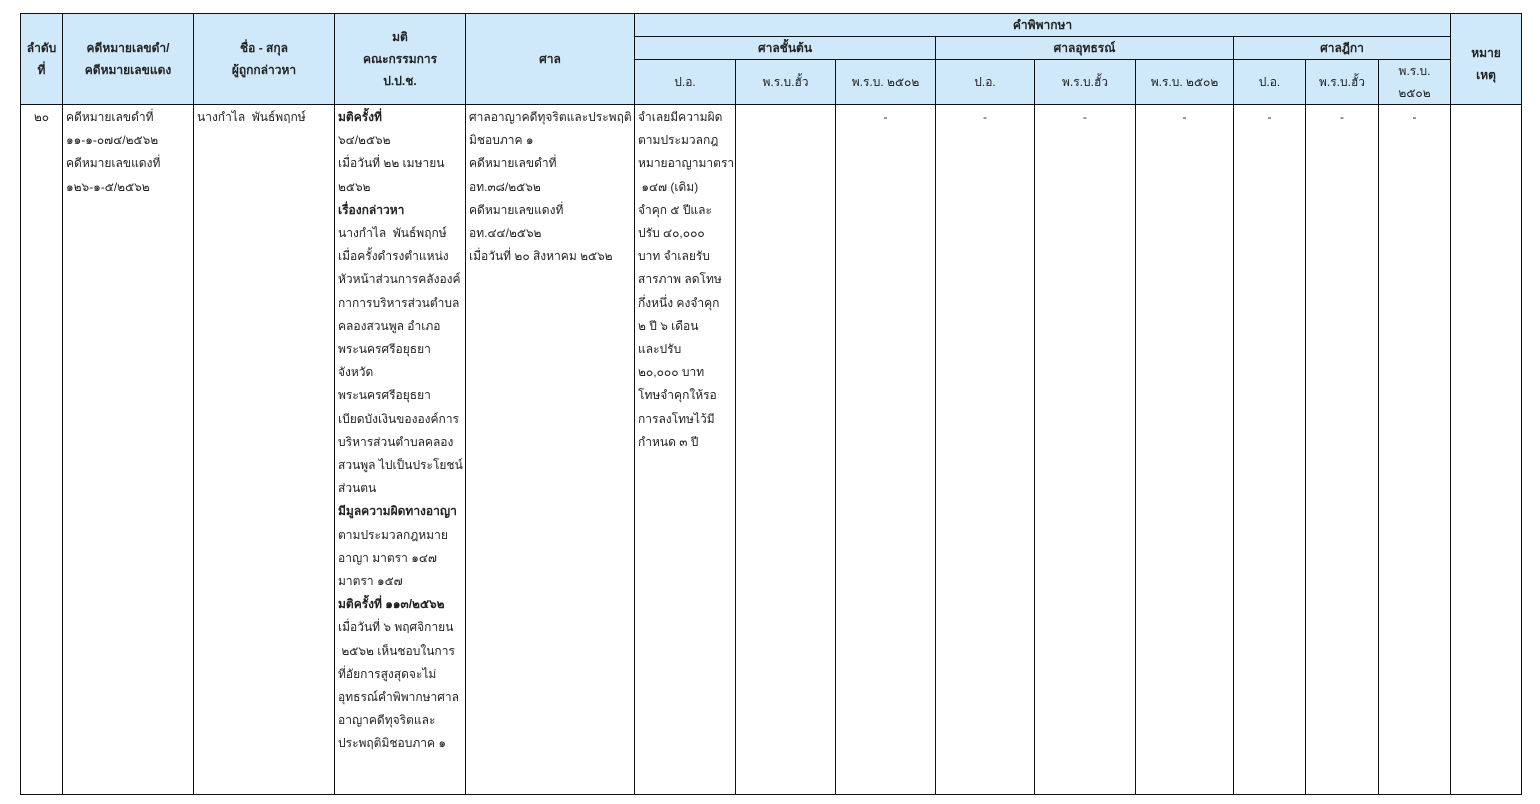  I want to click on header-text: ที่, so click(41, 70).